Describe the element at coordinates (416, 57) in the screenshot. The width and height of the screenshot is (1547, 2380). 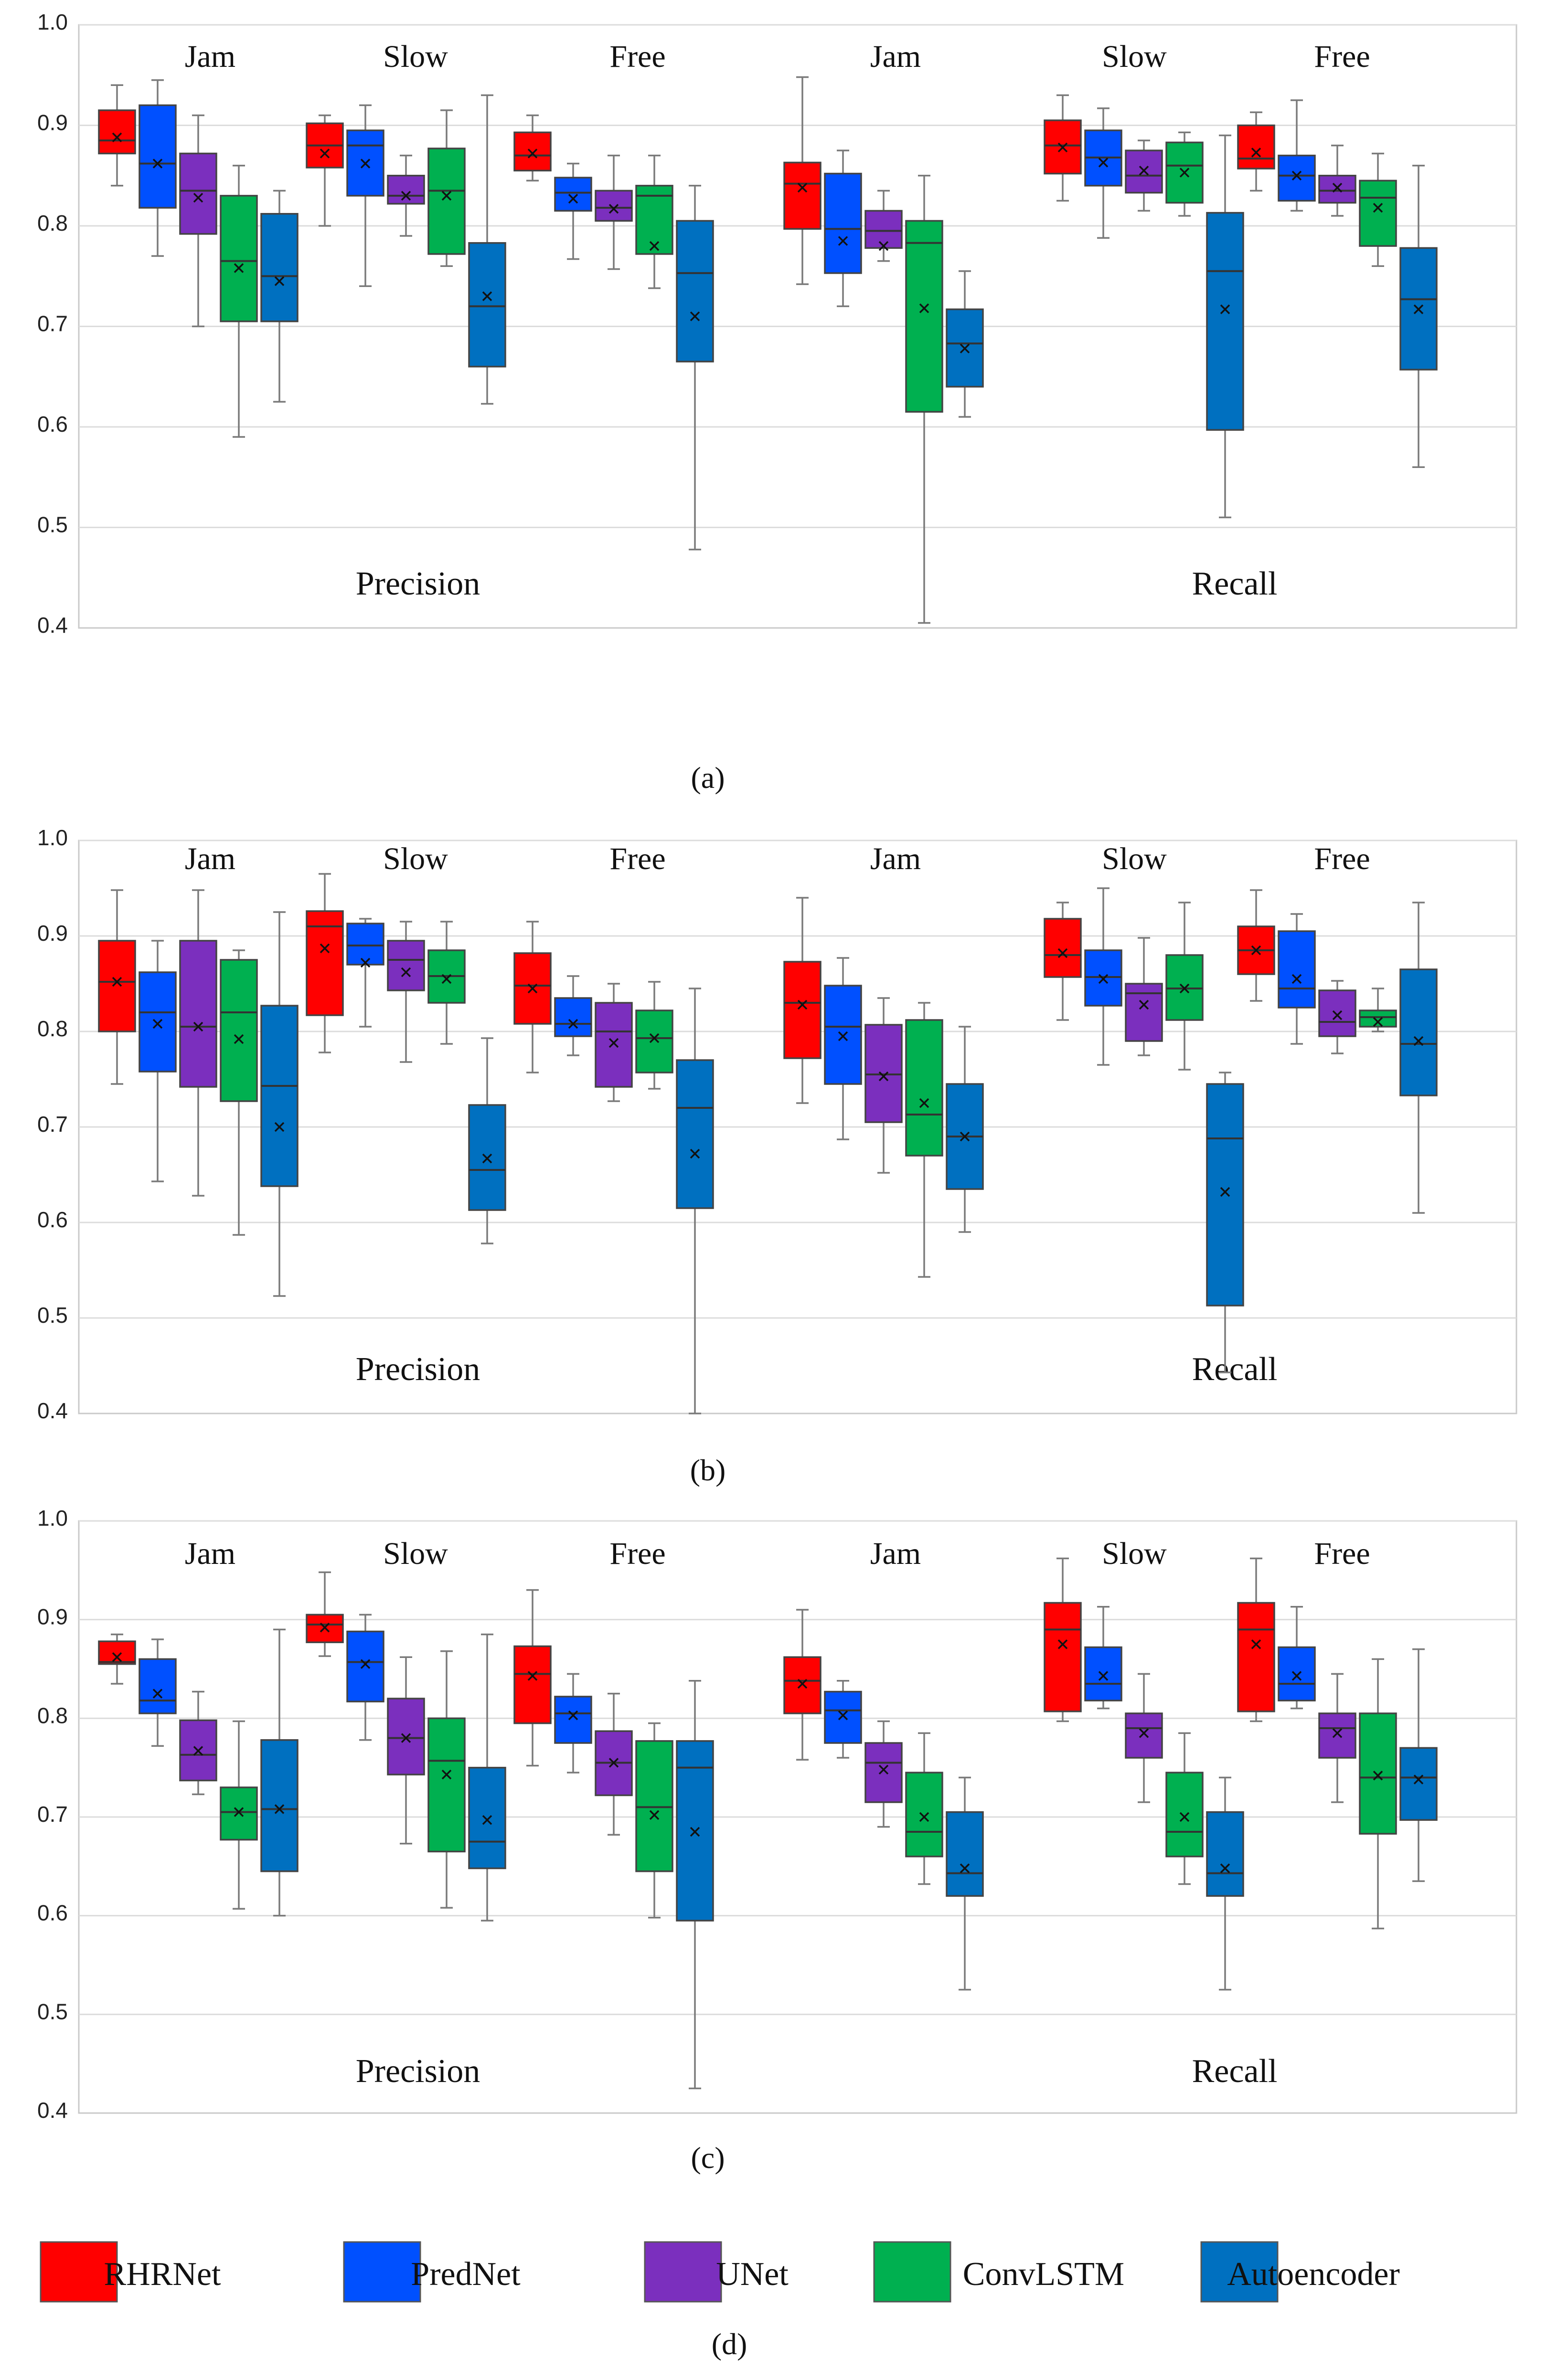
I see `group-label: Slow` at that location.